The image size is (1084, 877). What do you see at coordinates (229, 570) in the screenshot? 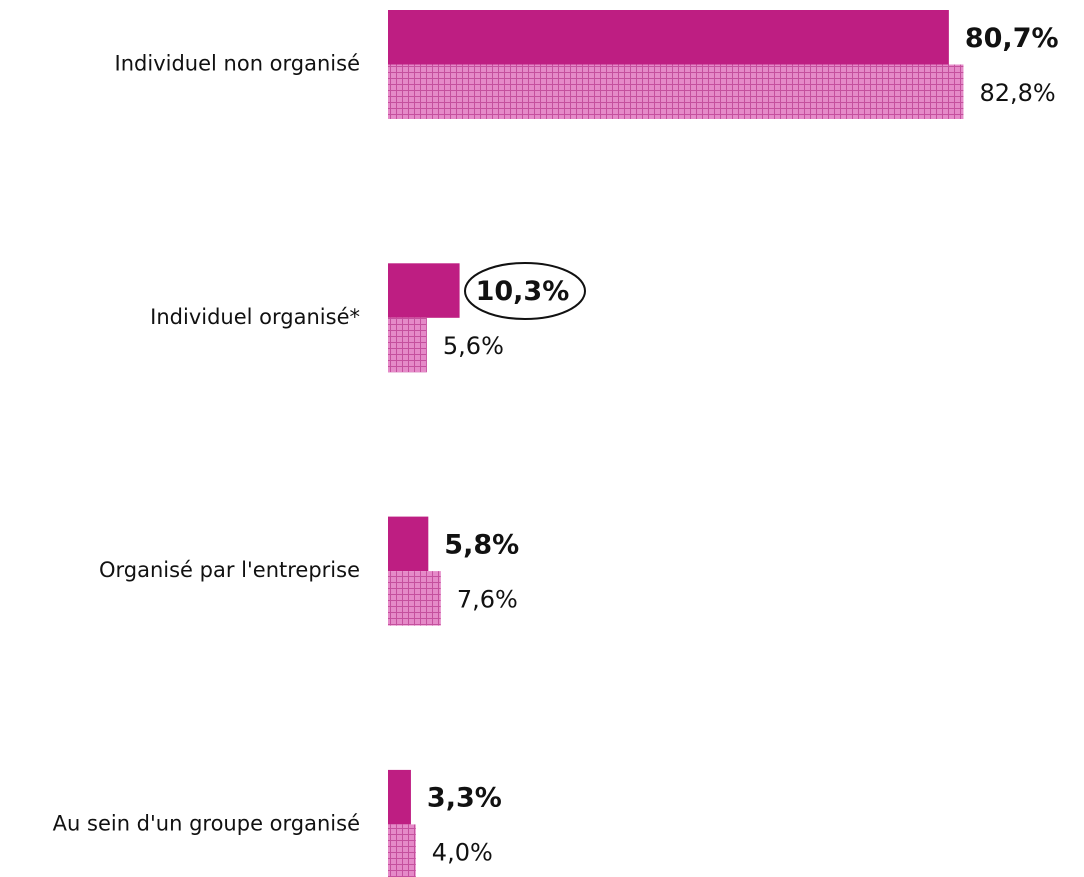
I see `category-label: Organisé par l'entreprise` at bounding box center [229, 570].